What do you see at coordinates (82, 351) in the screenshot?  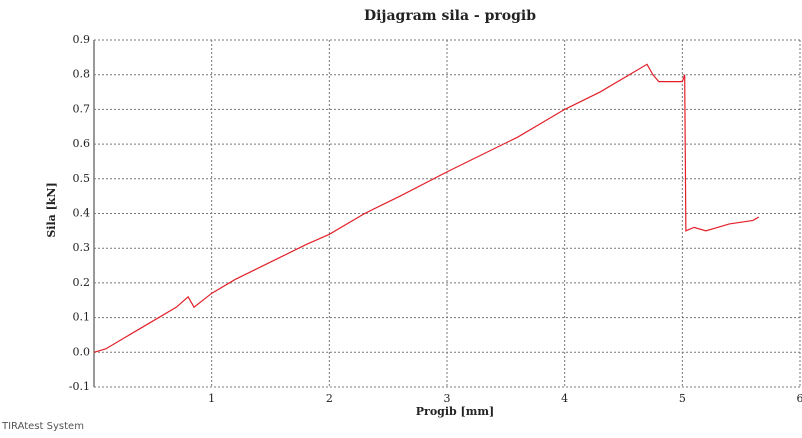 I see `y-tick-label: 0.0` at bounding box center [82, 351].